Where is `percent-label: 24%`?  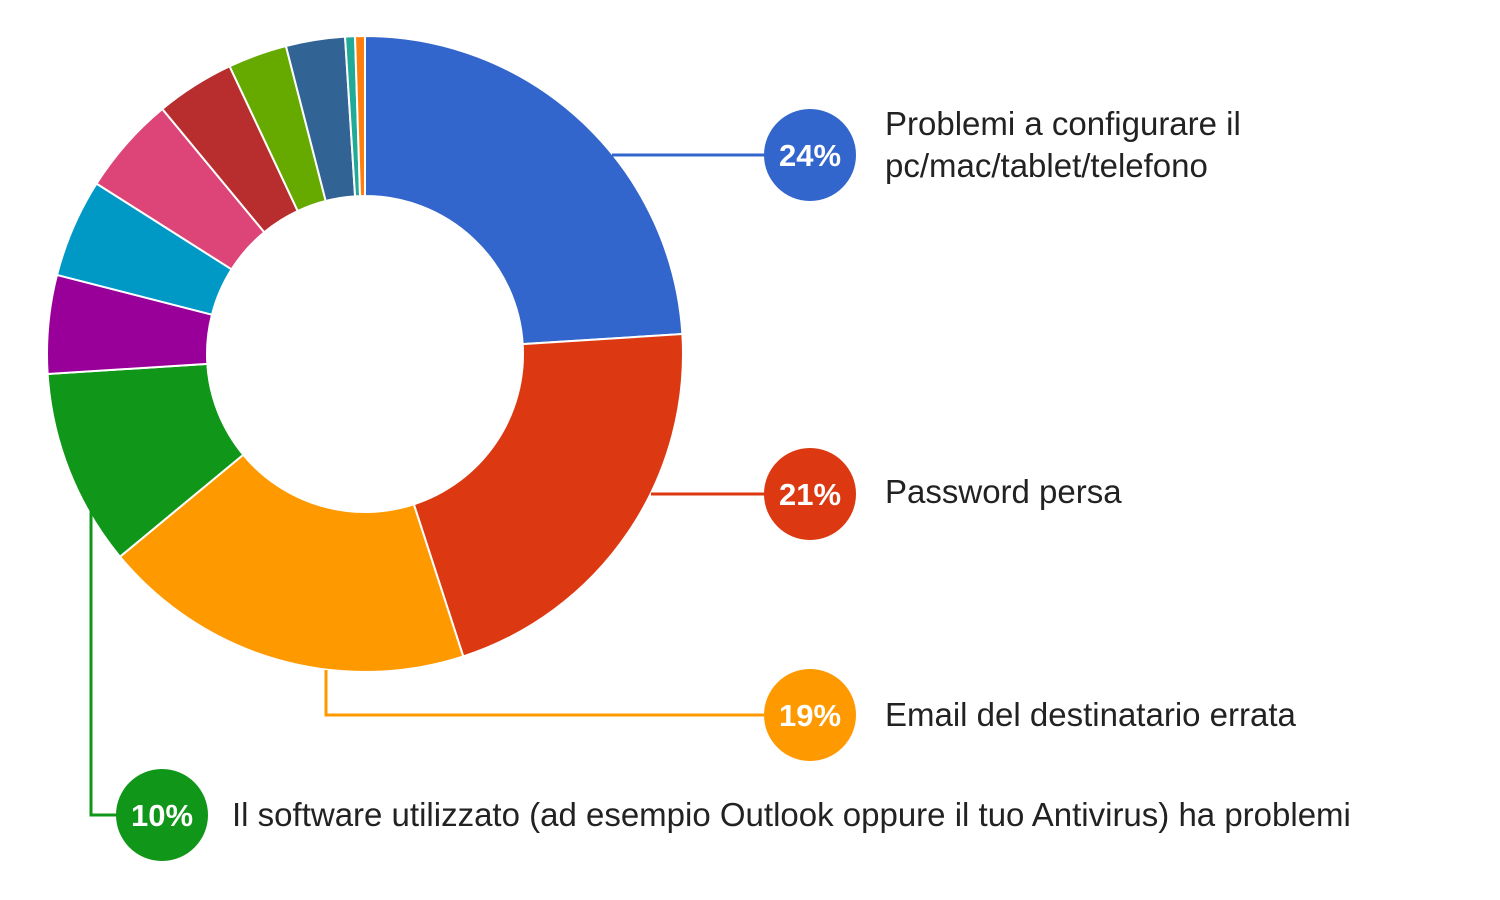
percent-label: 24% is located at coordinates (810, 155).